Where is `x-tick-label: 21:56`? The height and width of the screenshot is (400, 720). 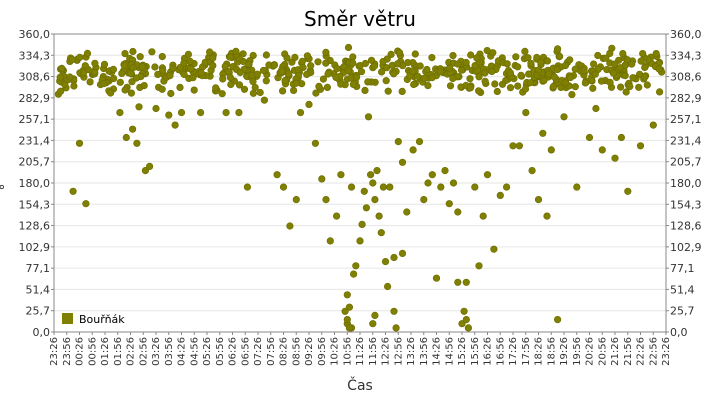 x-tick-label: 21:56 is located at coordinates (628, 351).